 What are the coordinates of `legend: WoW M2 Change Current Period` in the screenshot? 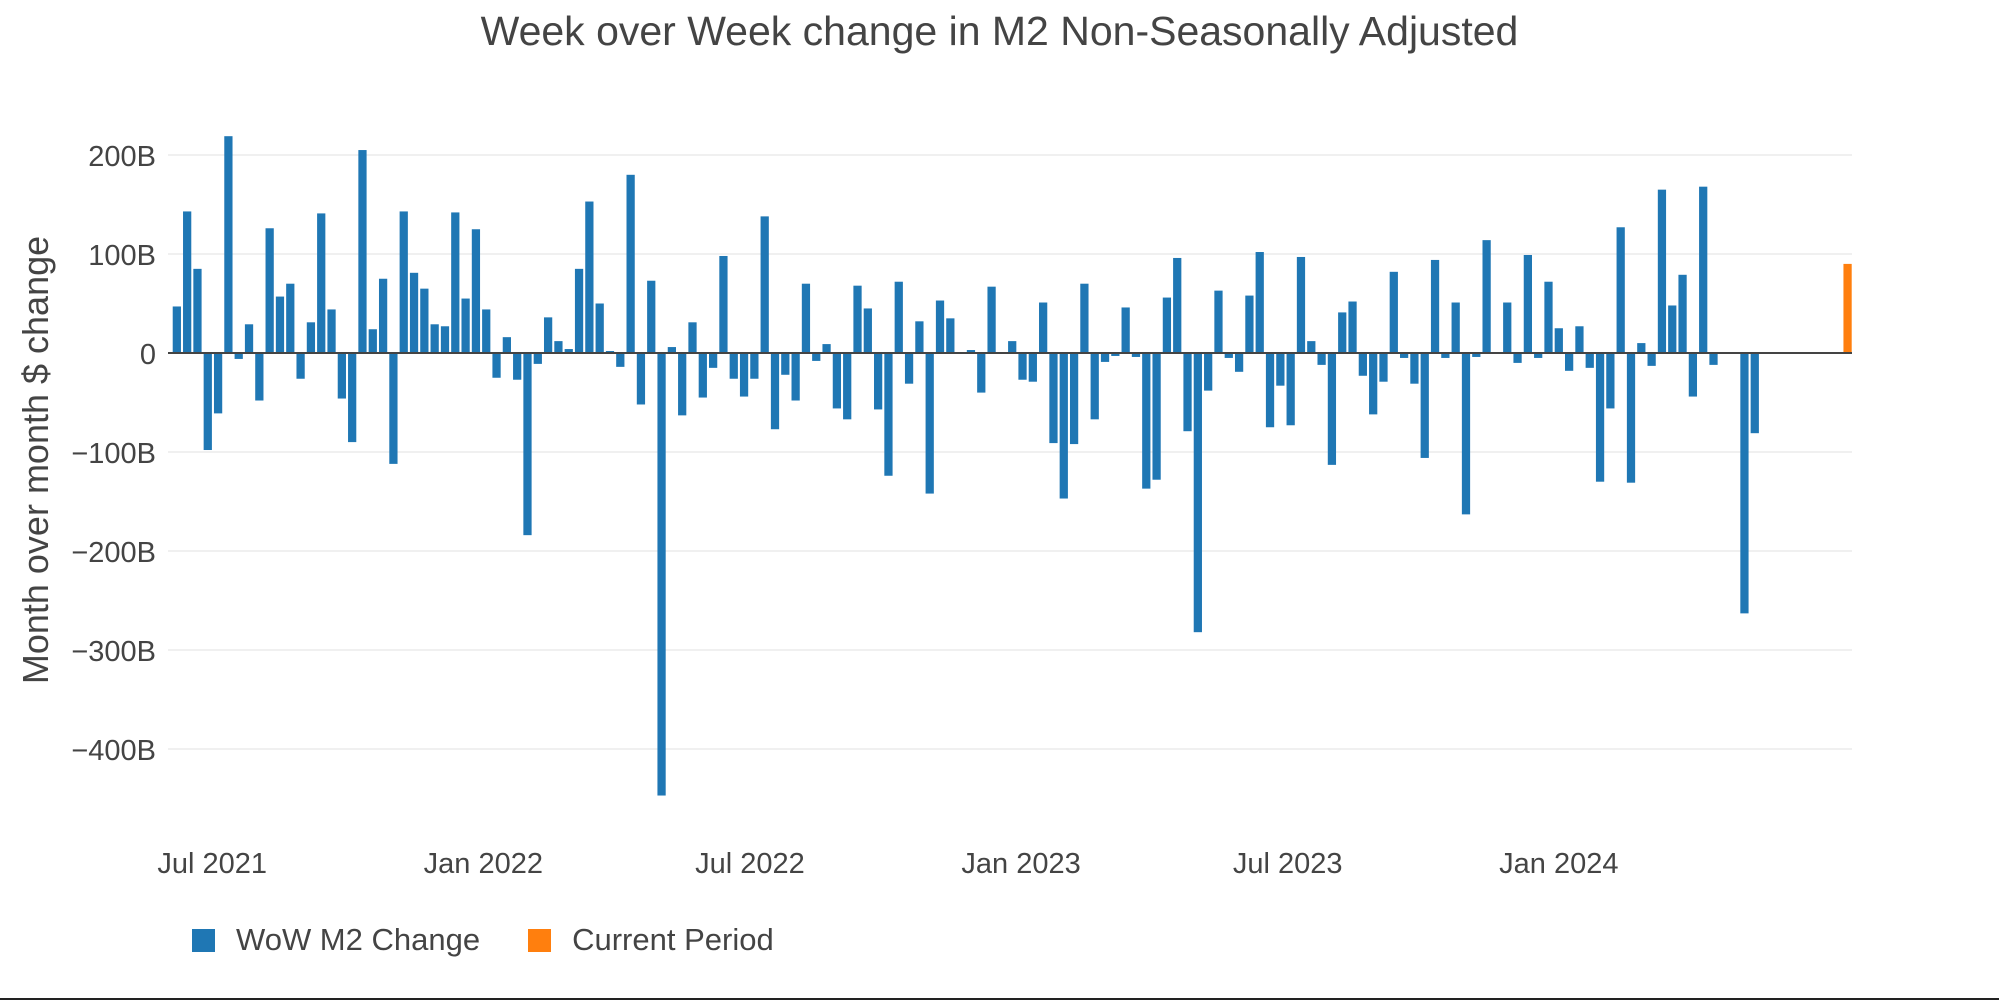 It's located at (507, 940).